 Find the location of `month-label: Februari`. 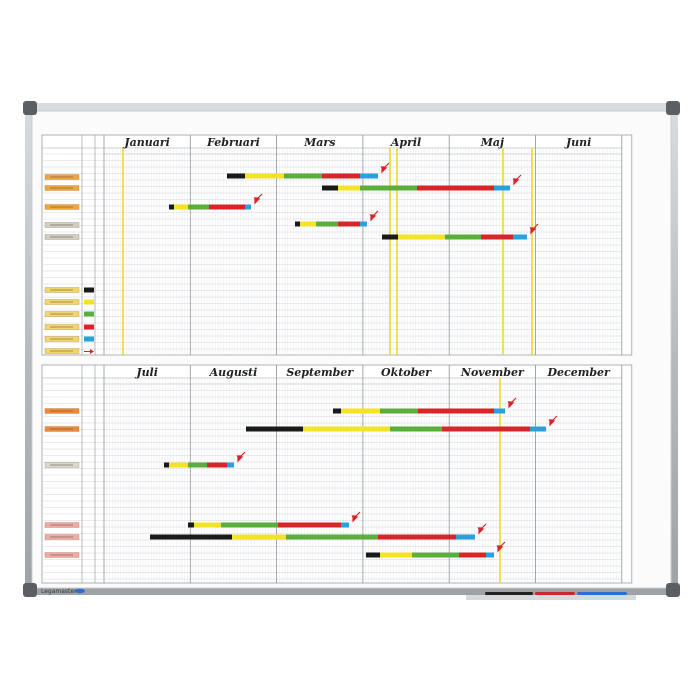

month-label: Februari is located at coordinates (233, 142).